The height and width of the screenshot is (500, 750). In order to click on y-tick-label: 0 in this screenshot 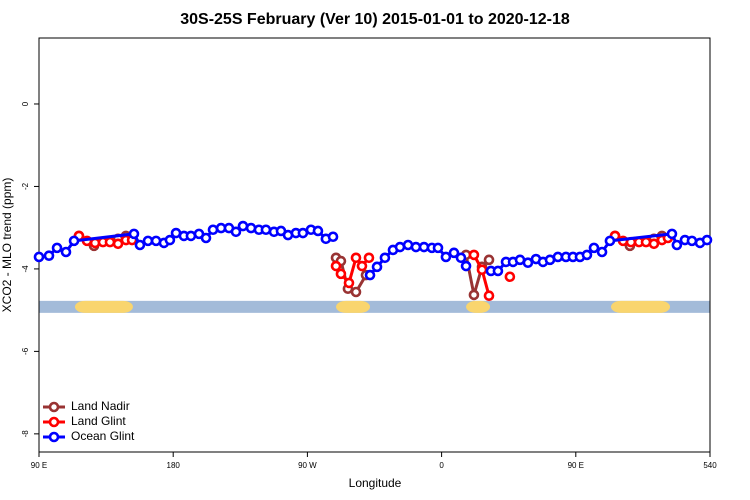, I will do `click(25, 103)`.